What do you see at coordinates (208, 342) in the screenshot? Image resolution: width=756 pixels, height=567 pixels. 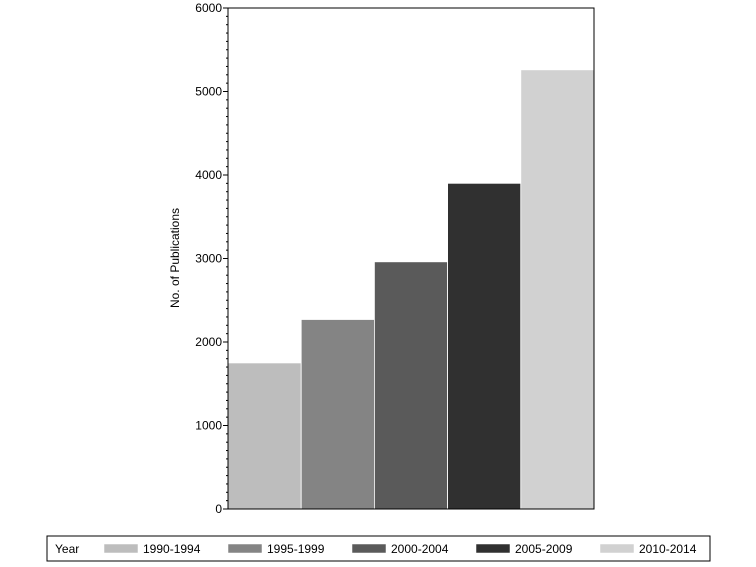 I see `y-tick-label: 2000` at bounding box center [208, 342].